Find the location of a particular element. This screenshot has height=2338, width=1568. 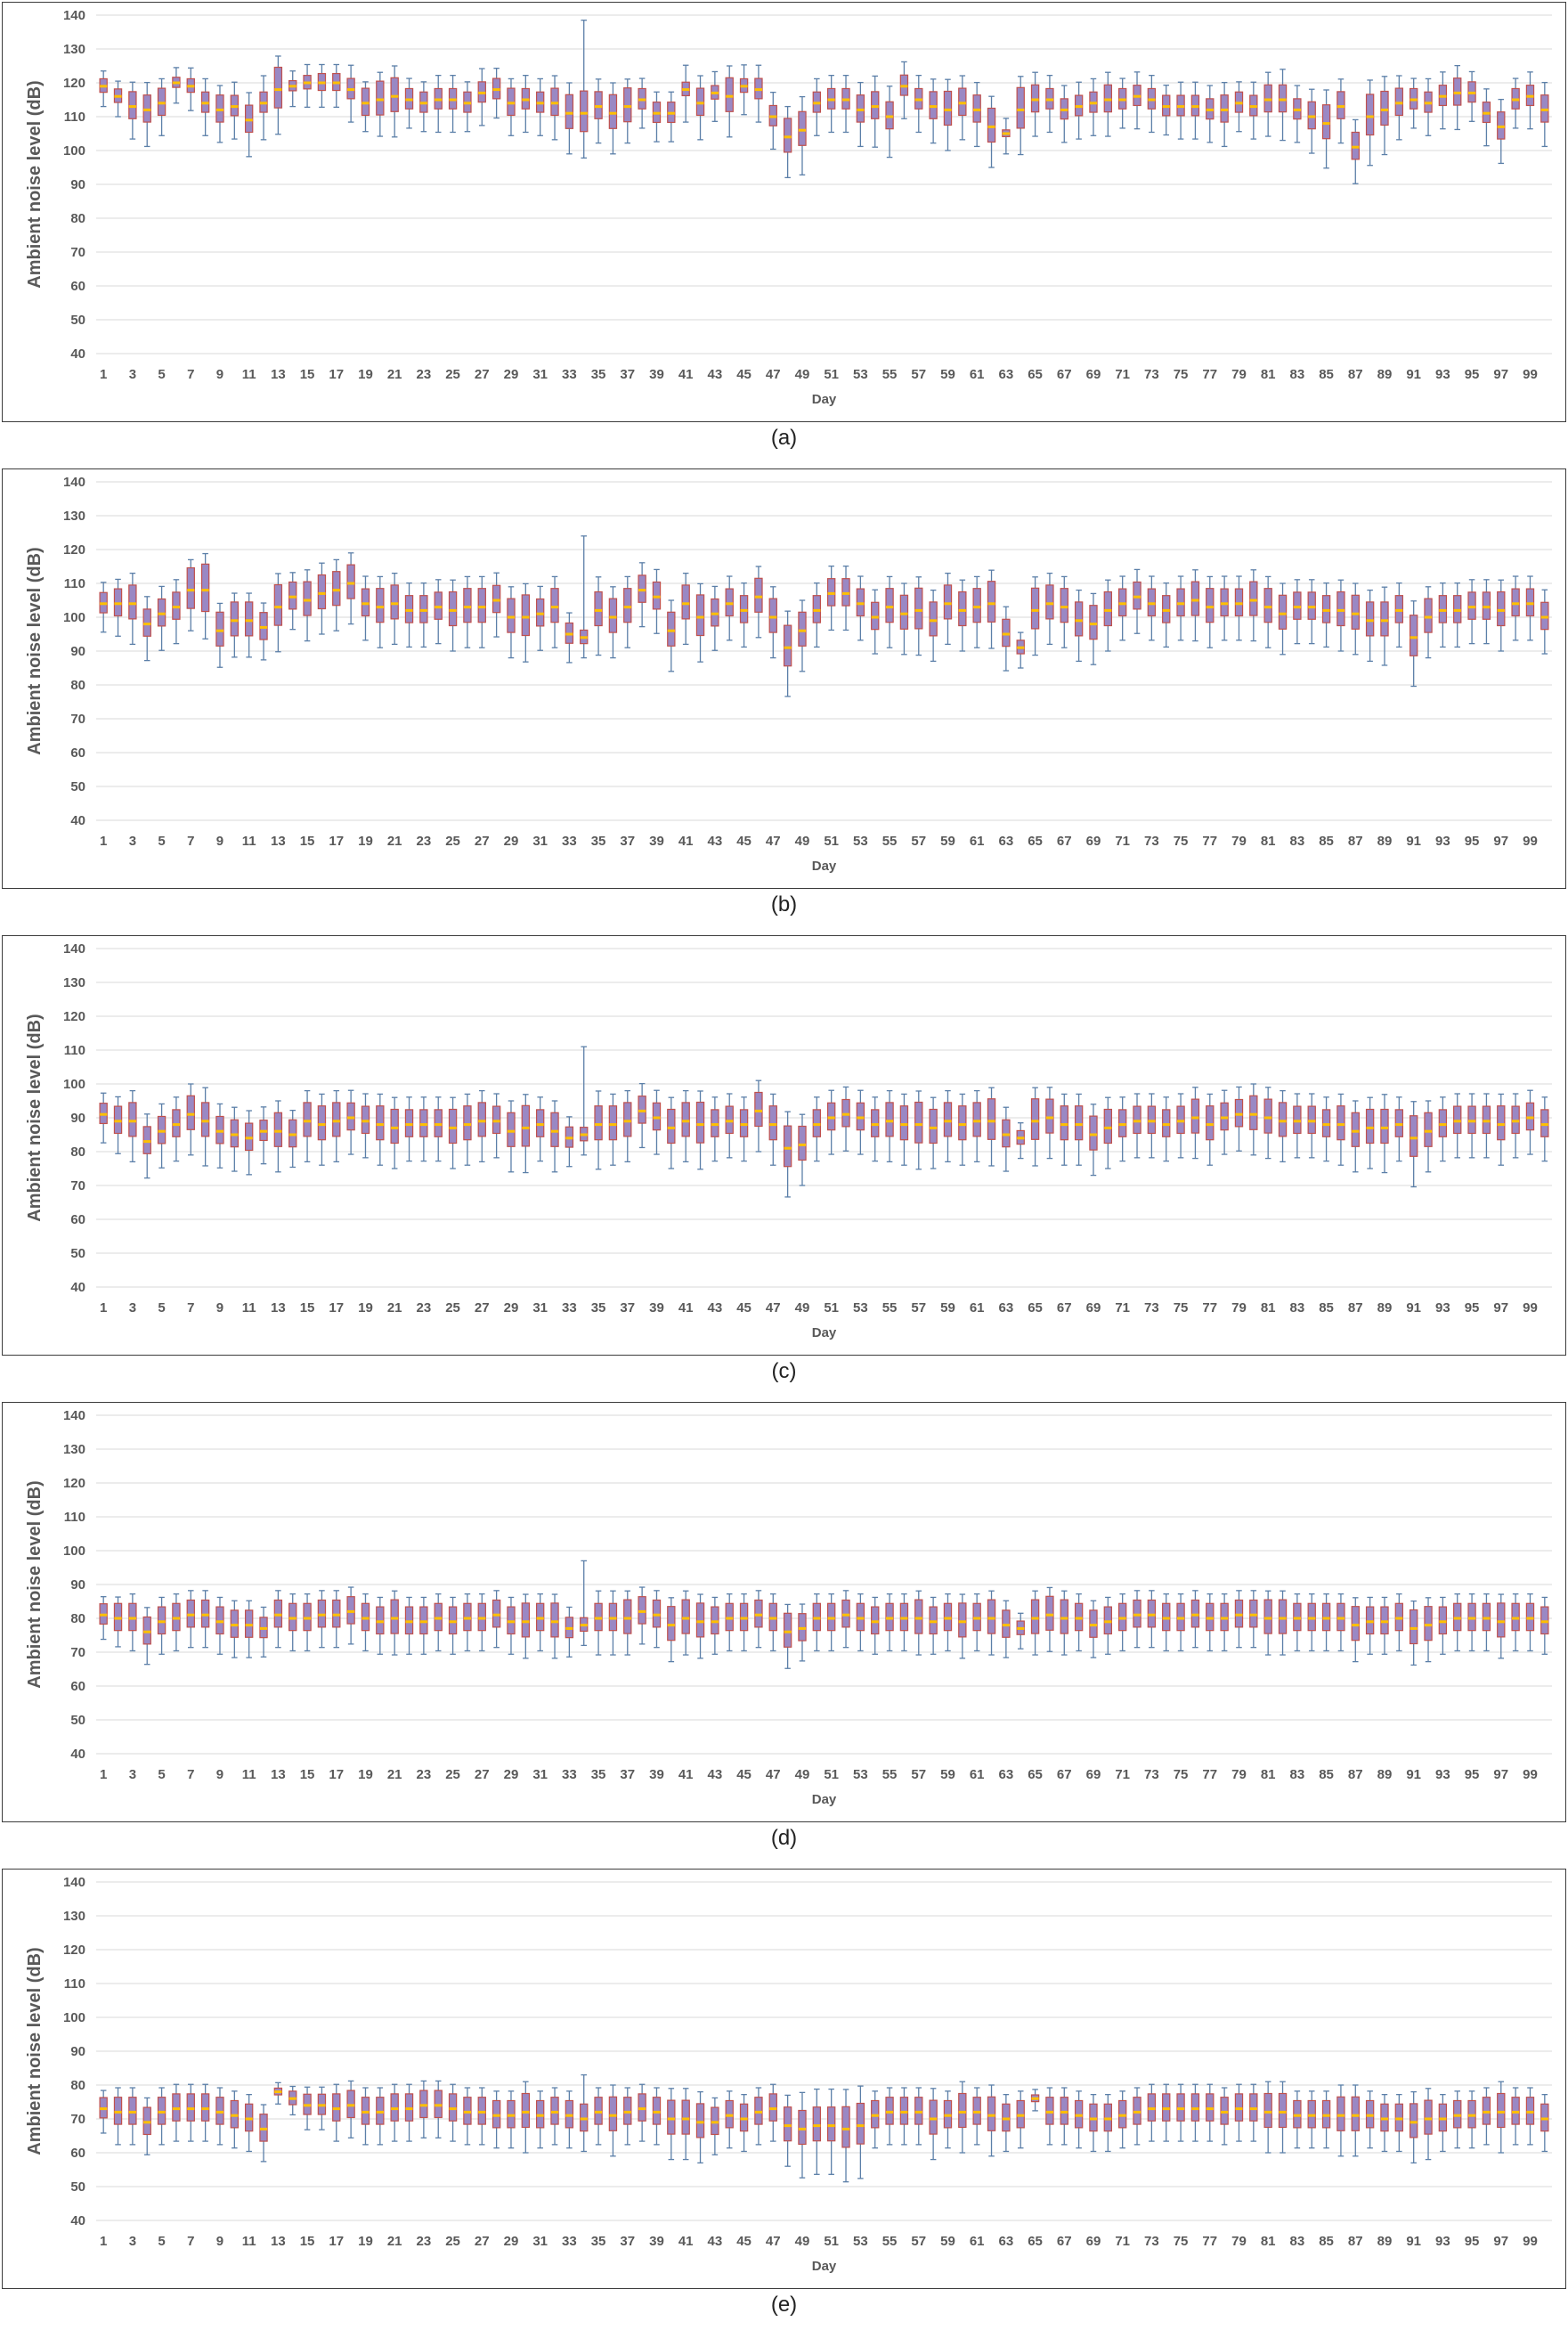

x-tick-label: 53 is located at coordinates (860, 1308).